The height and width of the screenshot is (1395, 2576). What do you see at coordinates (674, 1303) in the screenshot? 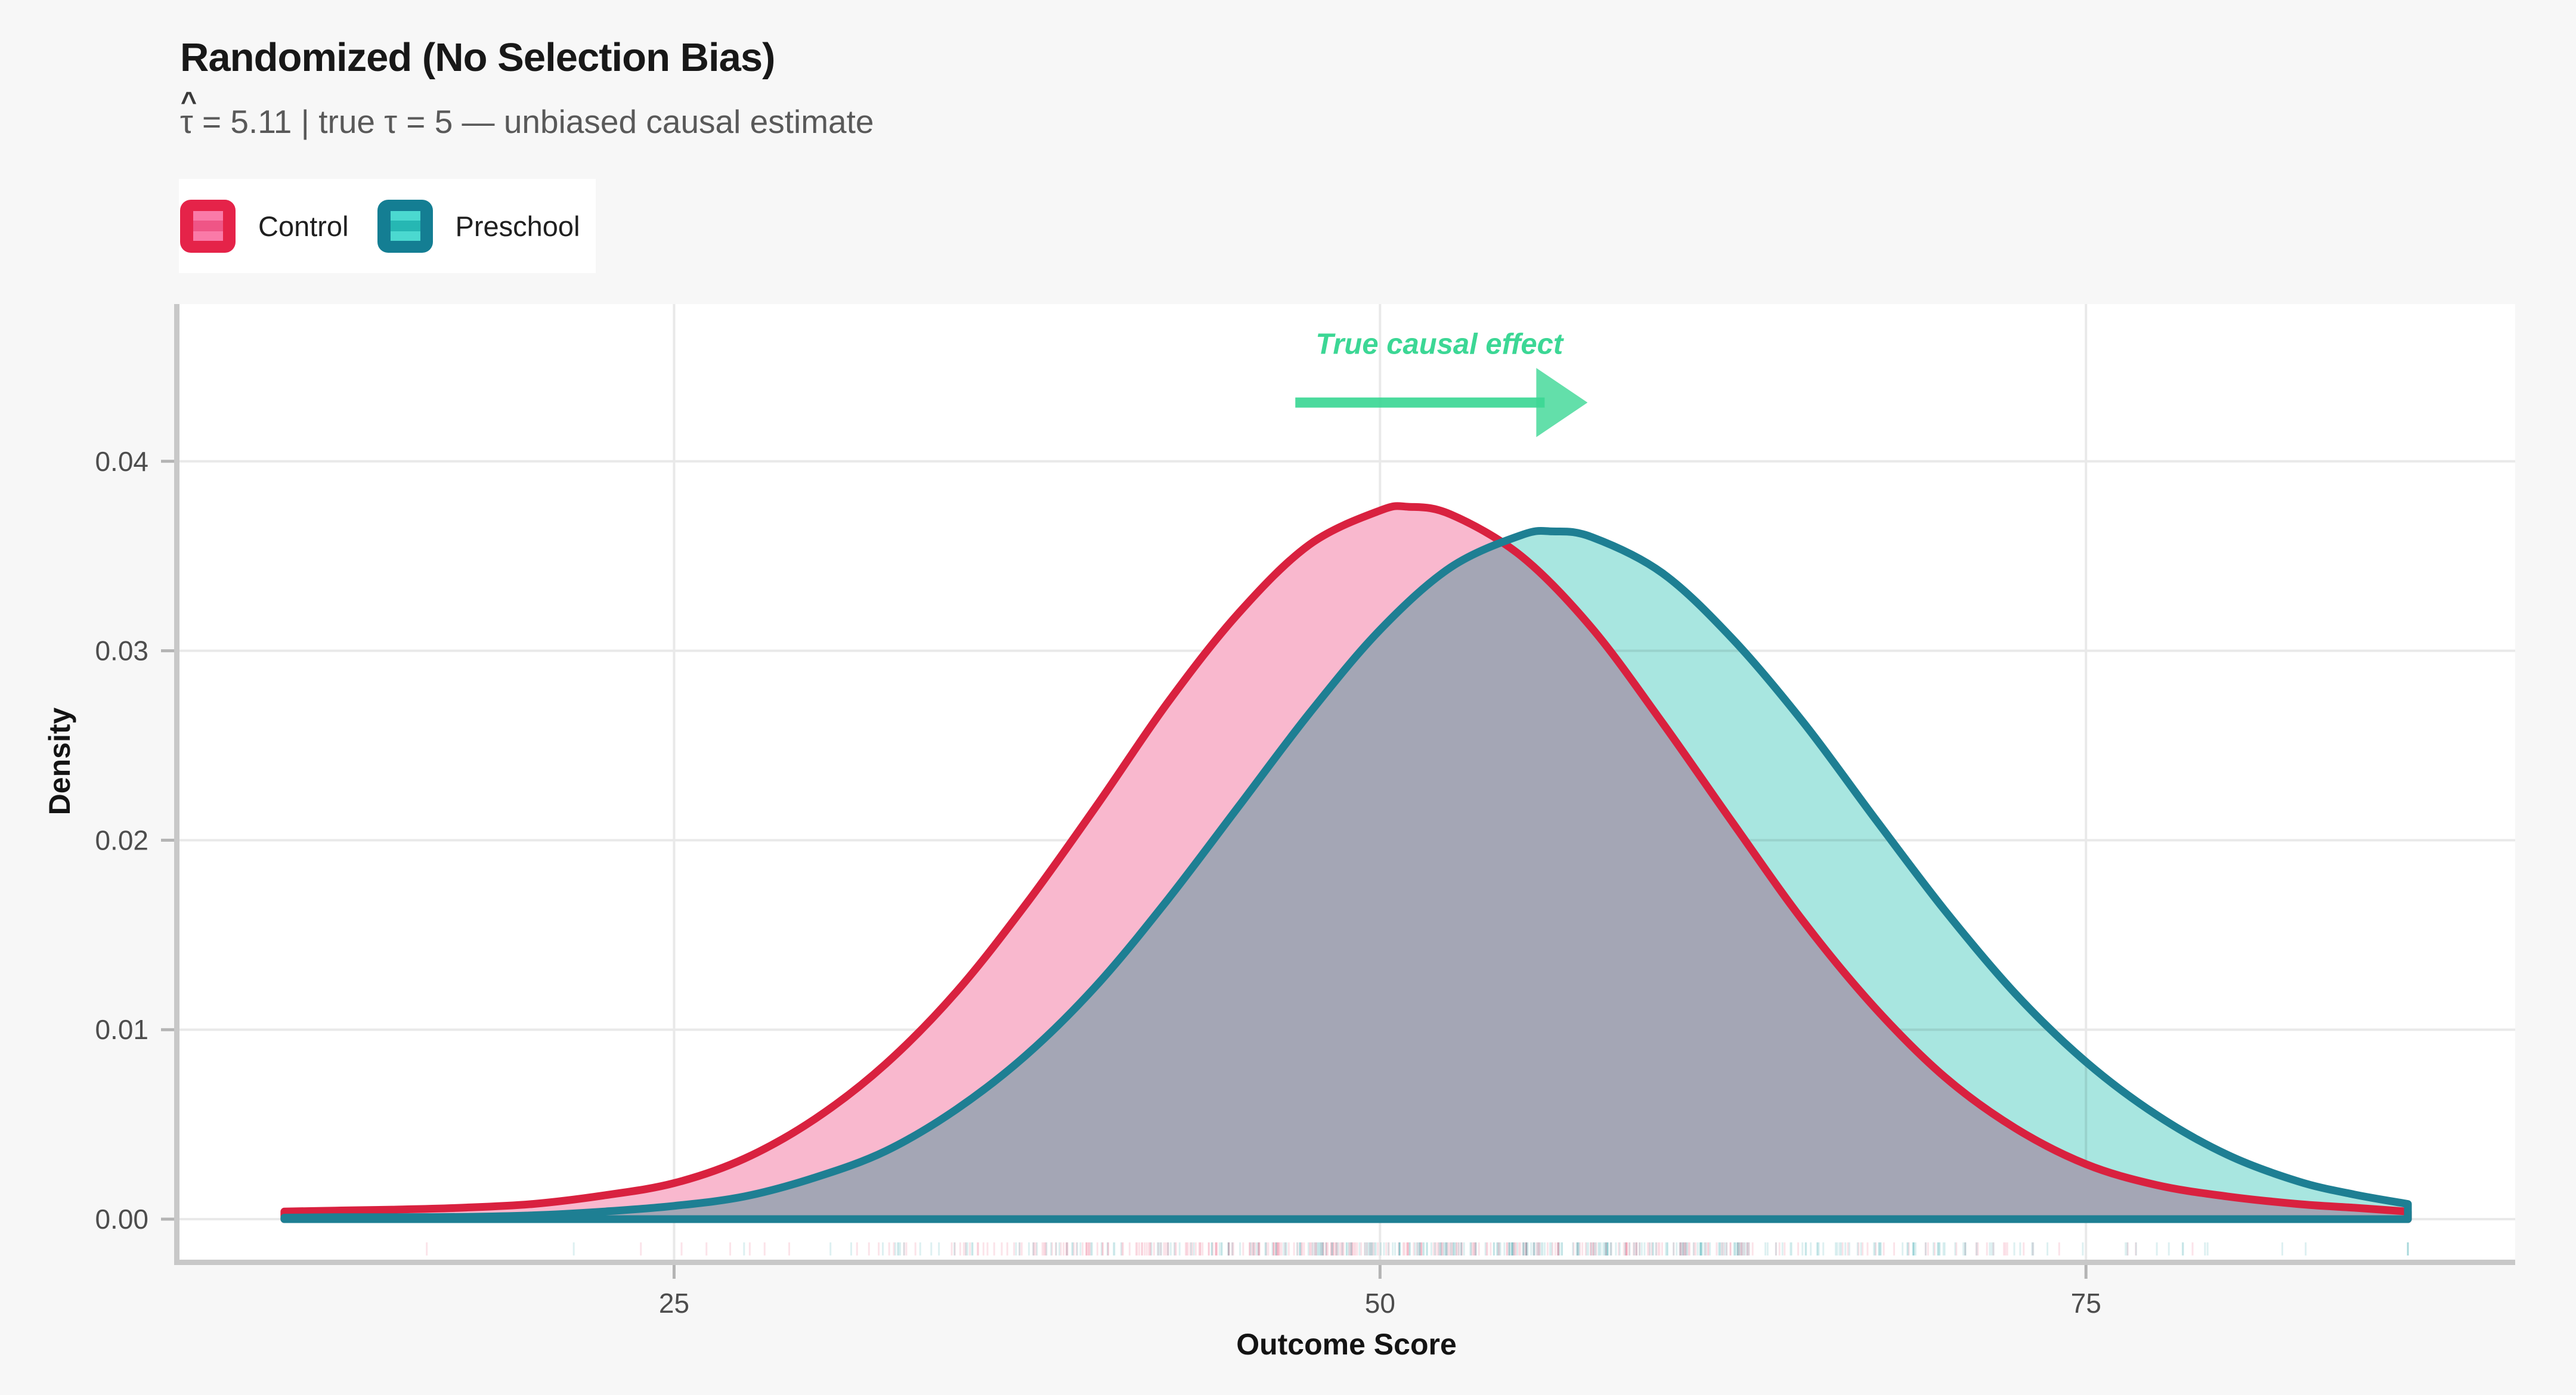
I see `x-tick-label: 25` at bounding box center [674, 1303].